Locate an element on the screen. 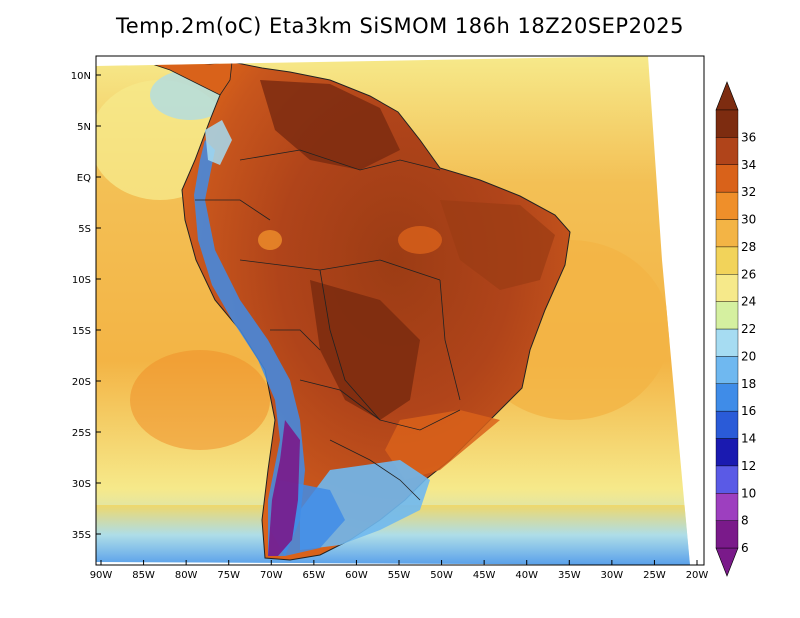 This screenshot has height=618, width=800. lon-tick-label: 50W is located at coordinates (441, 575).